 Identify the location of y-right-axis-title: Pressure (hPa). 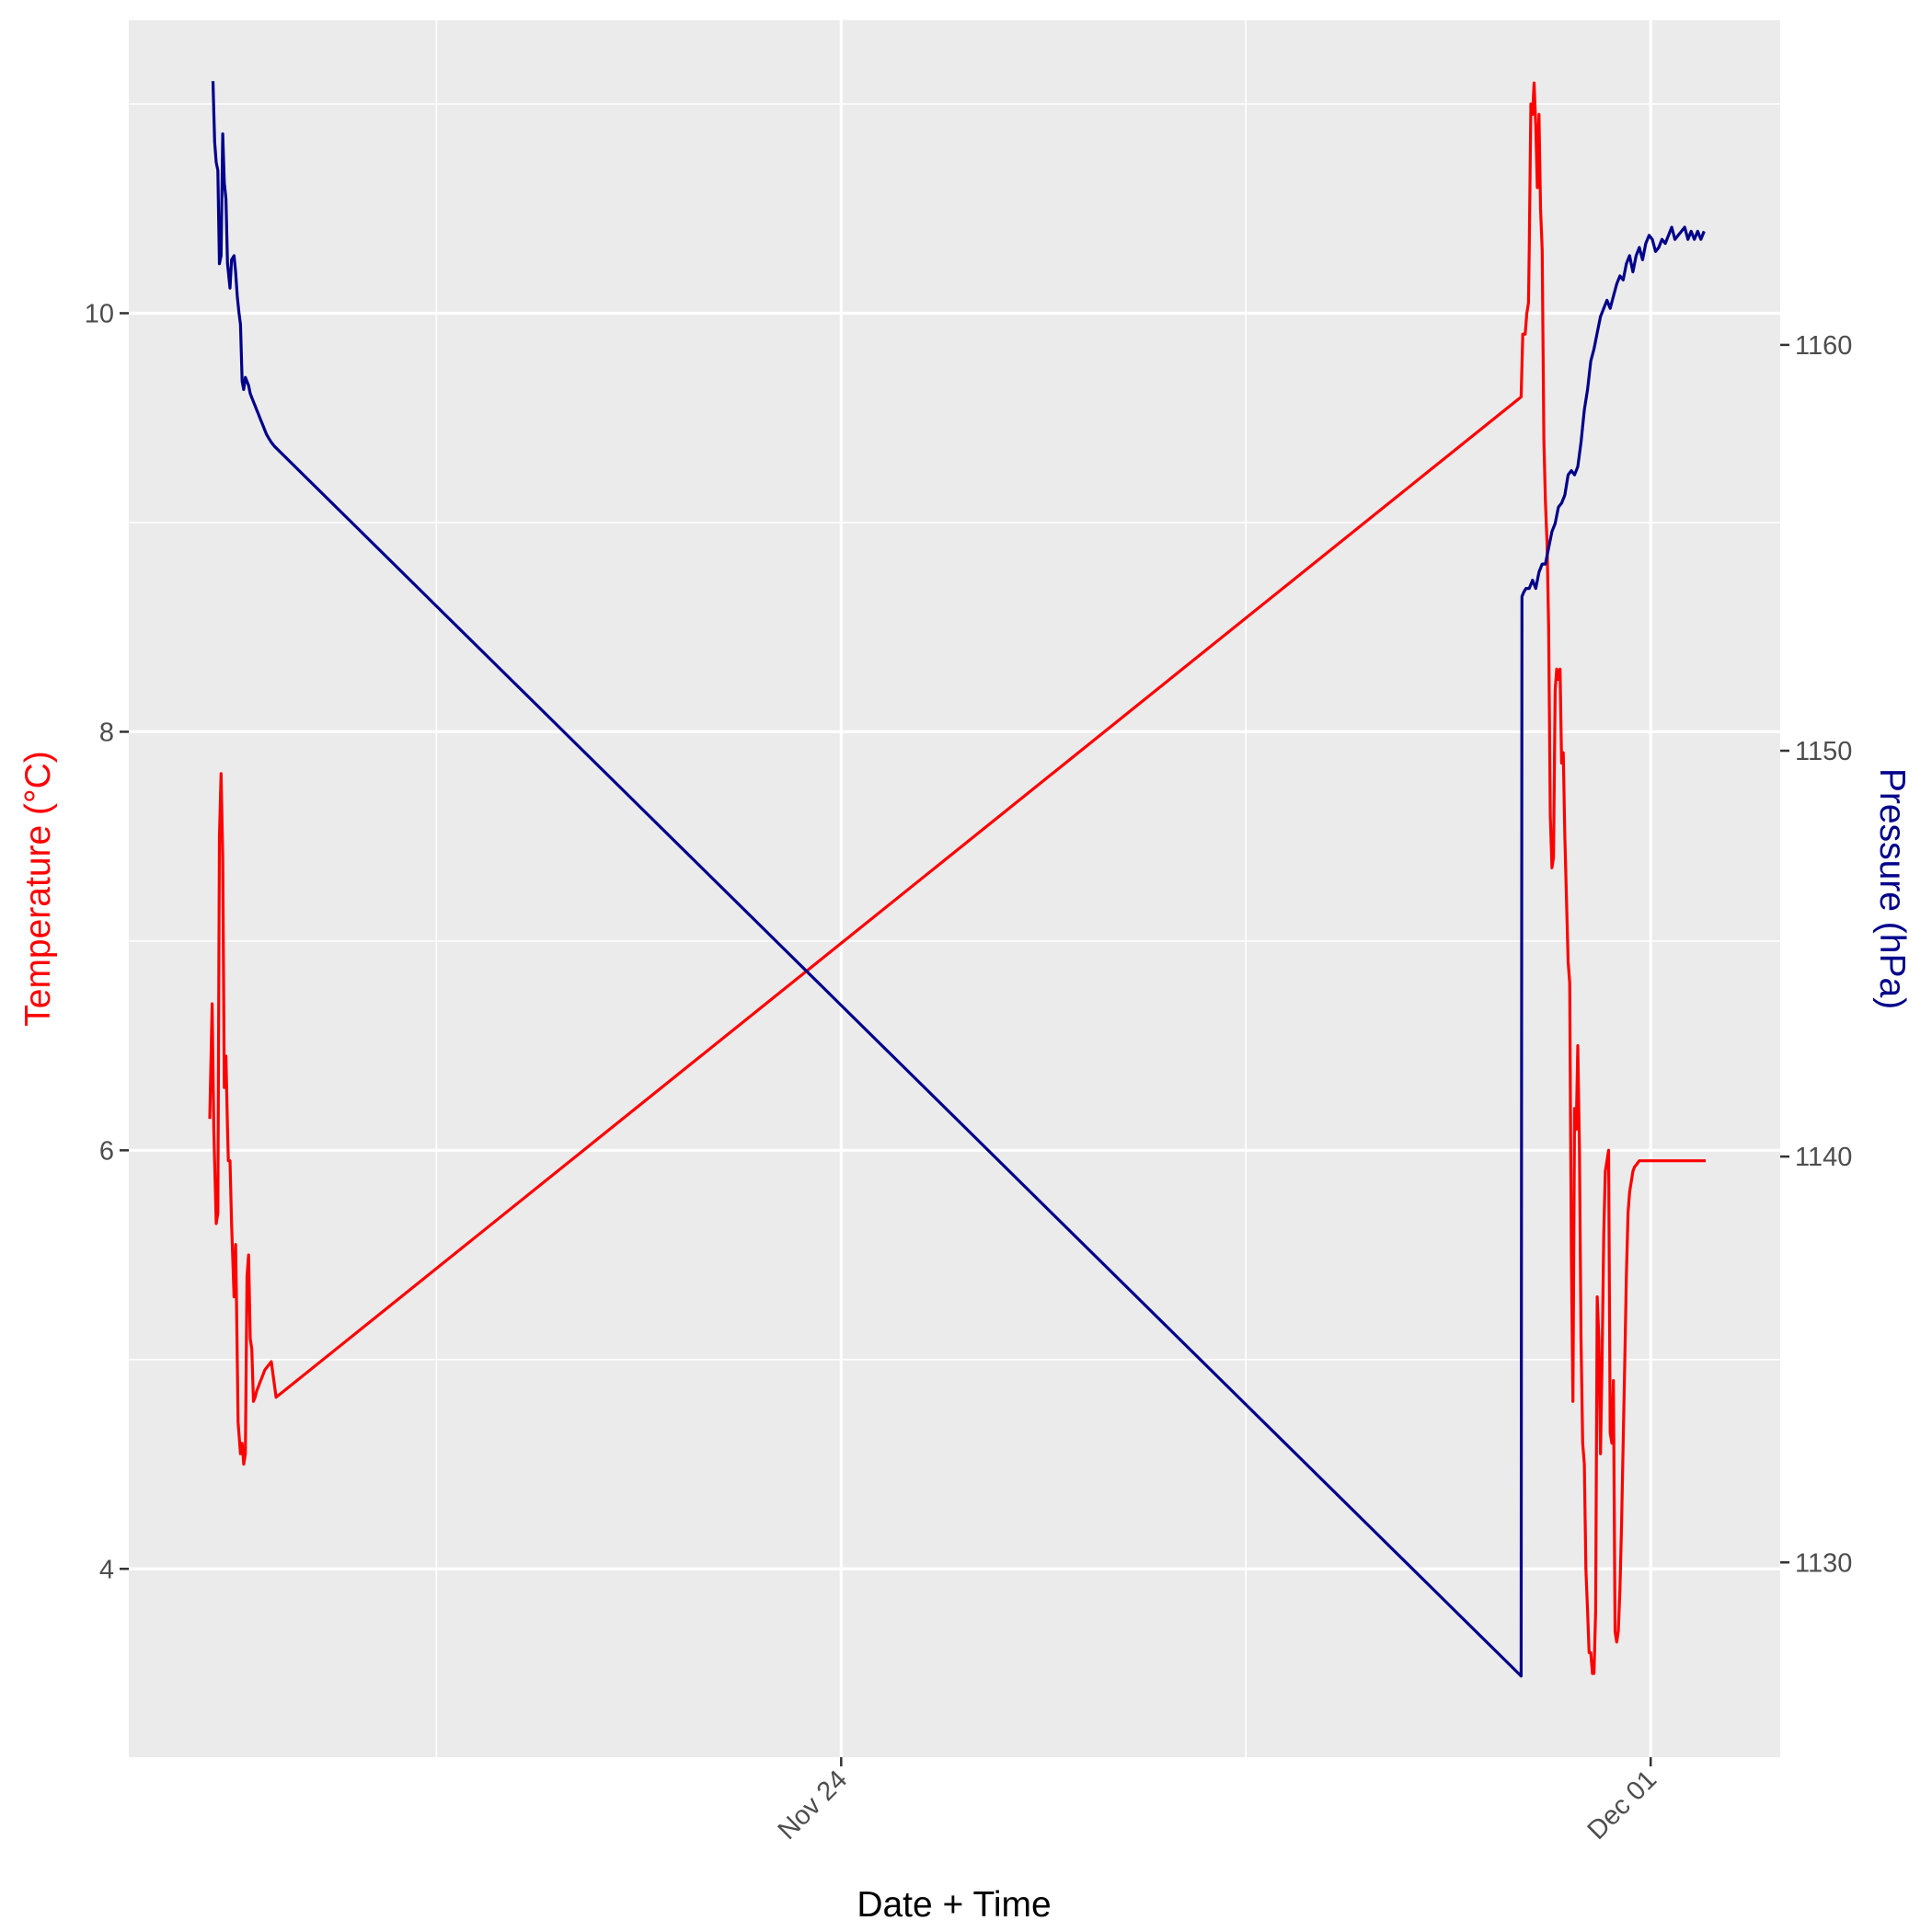
(1892, 888).